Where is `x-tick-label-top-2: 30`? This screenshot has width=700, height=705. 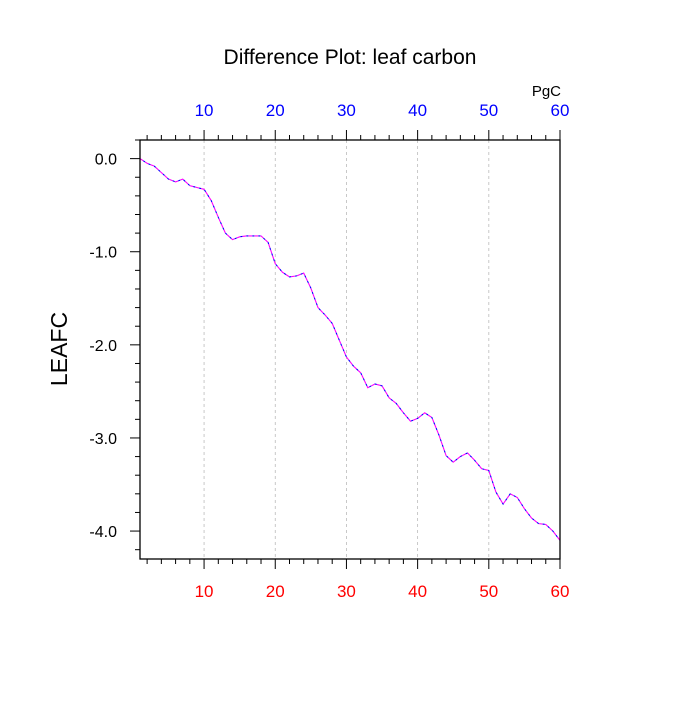 x-tick-label-top-2: 30 is located at coordinates (346, 110).